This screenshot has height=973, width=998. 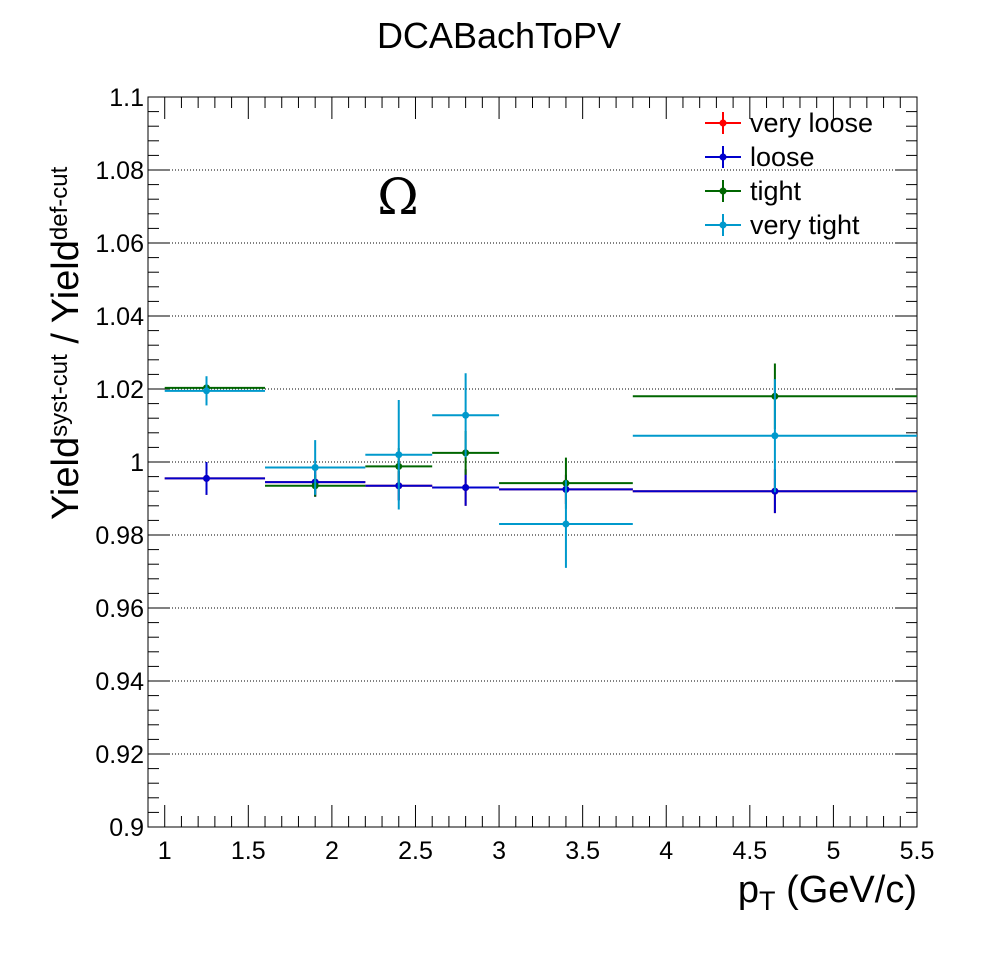 I want to click on legend-label: very loose, so click(x=811, y=123).